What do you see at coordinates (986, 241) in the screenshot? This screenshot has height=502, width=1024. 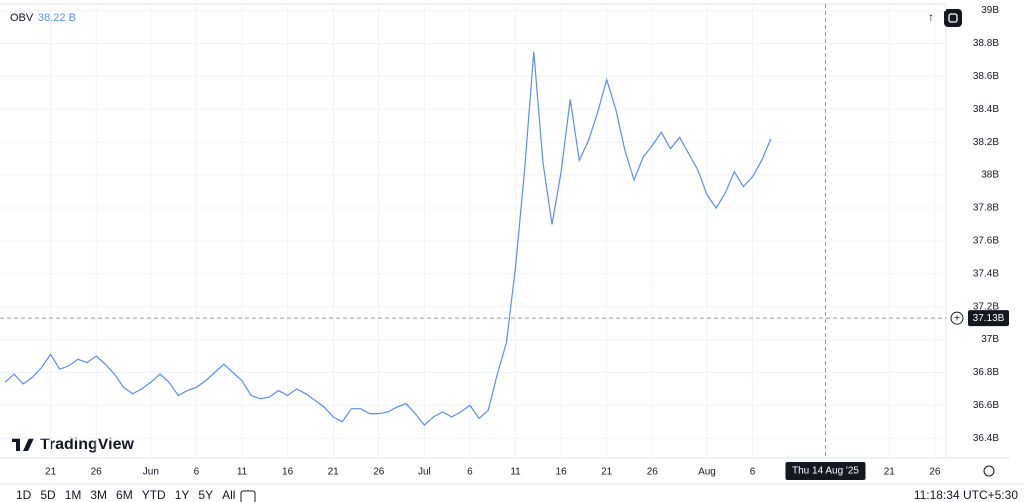 I see `y-tick-label: 37.6B` at bounding box center [986, 241].